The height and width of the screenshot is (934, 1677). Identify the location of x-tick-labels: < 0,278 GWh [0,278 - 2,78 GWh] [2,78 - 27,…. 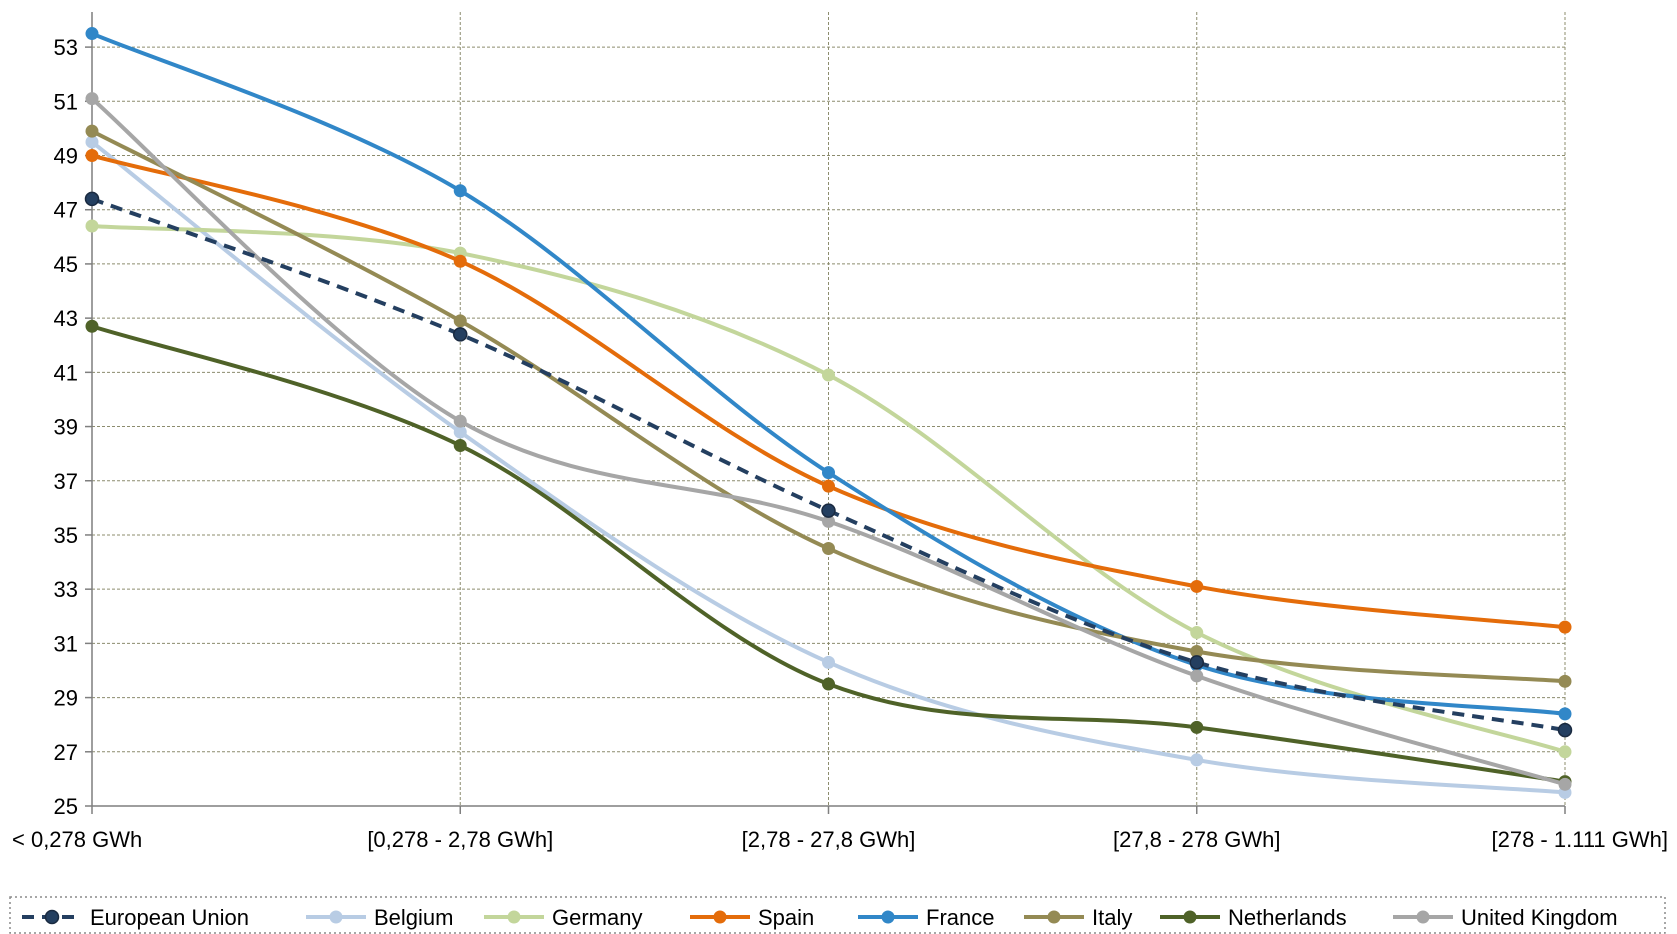
(840, 839).